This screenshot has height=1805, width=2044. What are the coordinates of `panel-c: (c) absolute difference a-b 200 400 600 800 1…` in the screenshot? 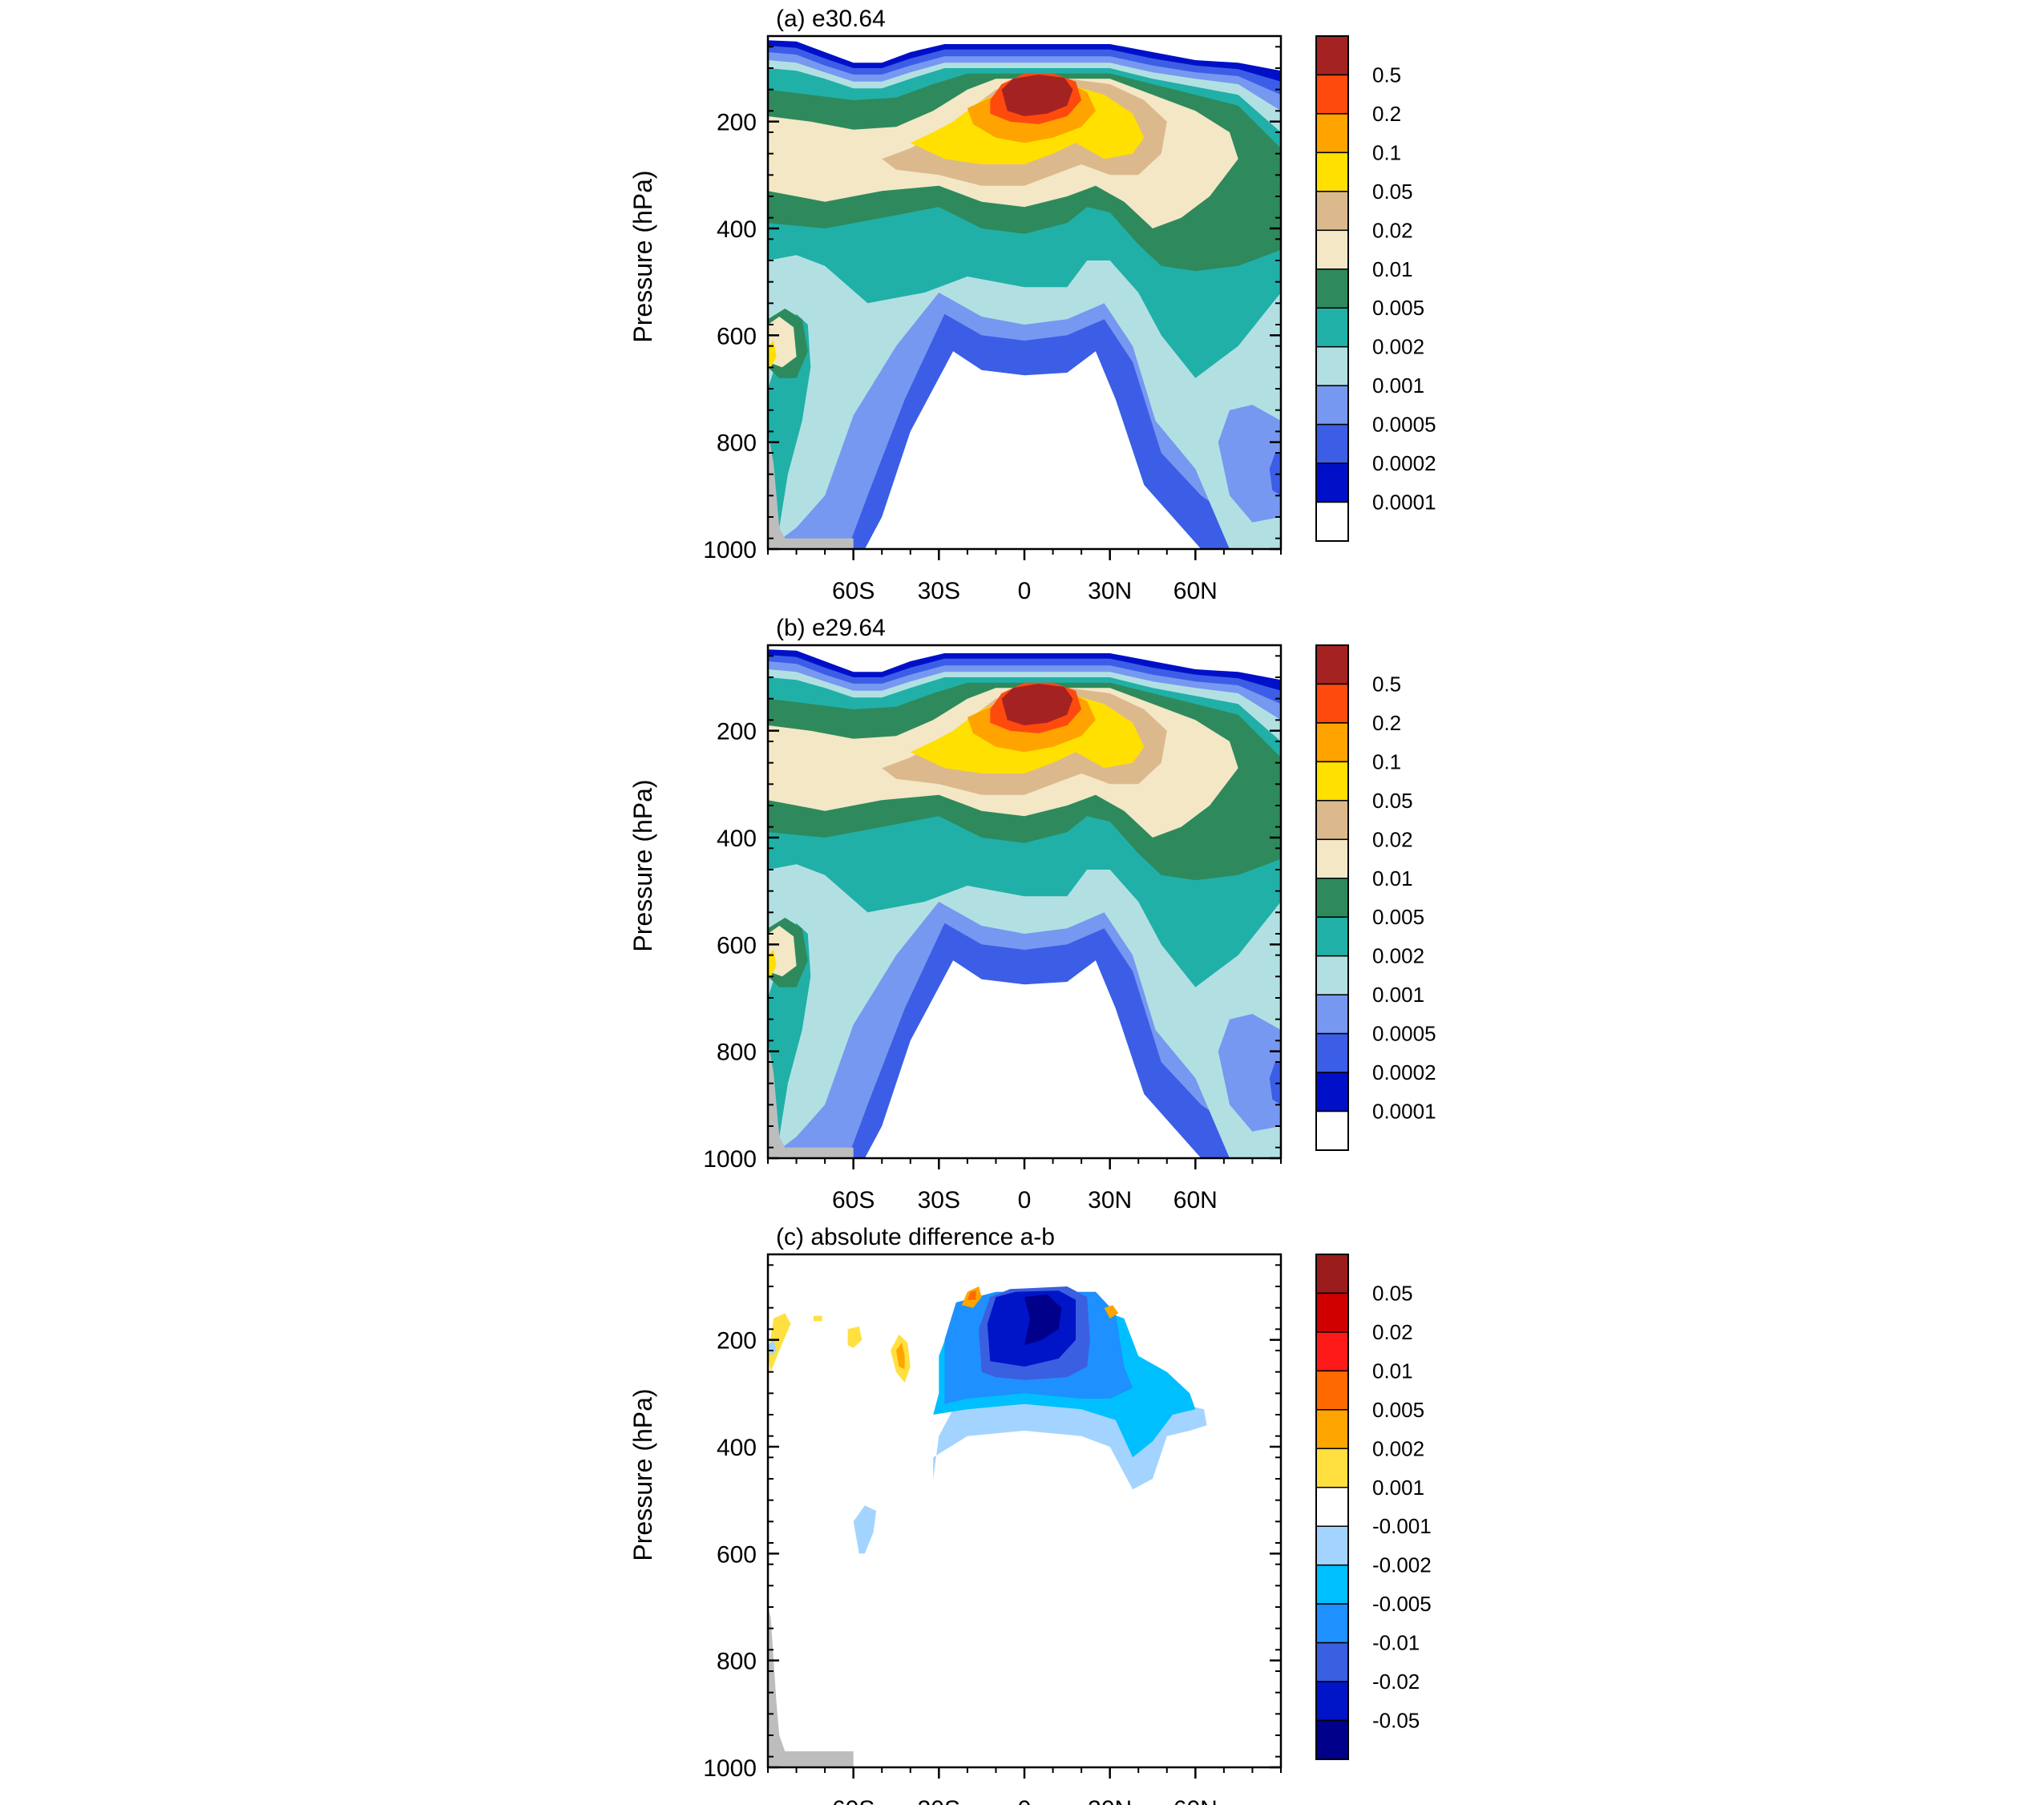 It's located at (1030, 1514).